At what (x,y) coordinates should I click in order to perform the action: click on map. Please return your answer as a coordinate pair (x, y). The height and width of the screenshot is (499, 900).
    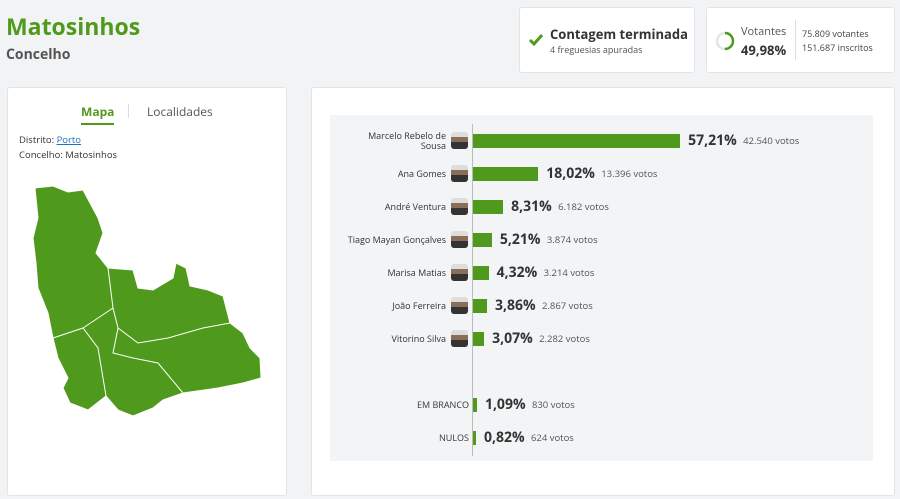
    Looking at the image, I should click on (147, 301).